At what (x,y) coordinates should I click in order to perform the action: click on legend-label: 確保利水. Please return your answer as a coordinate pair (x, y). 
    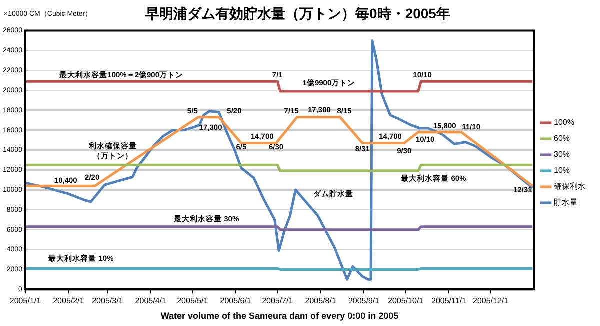
    Looking at the image, I should click on (569, 187).